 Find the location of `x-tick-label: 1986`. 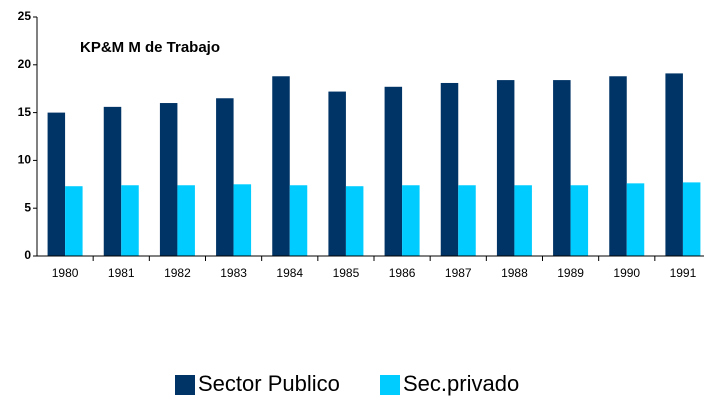

x-tick-label: 1986 is located at coordinates (402, 273).